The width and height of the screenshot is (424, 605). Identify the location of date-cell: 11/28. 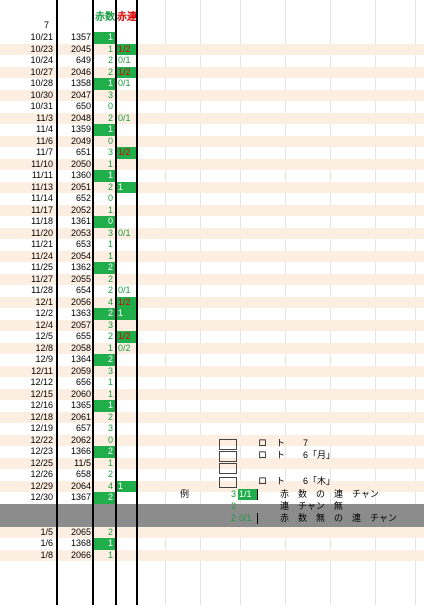
(42, 290).